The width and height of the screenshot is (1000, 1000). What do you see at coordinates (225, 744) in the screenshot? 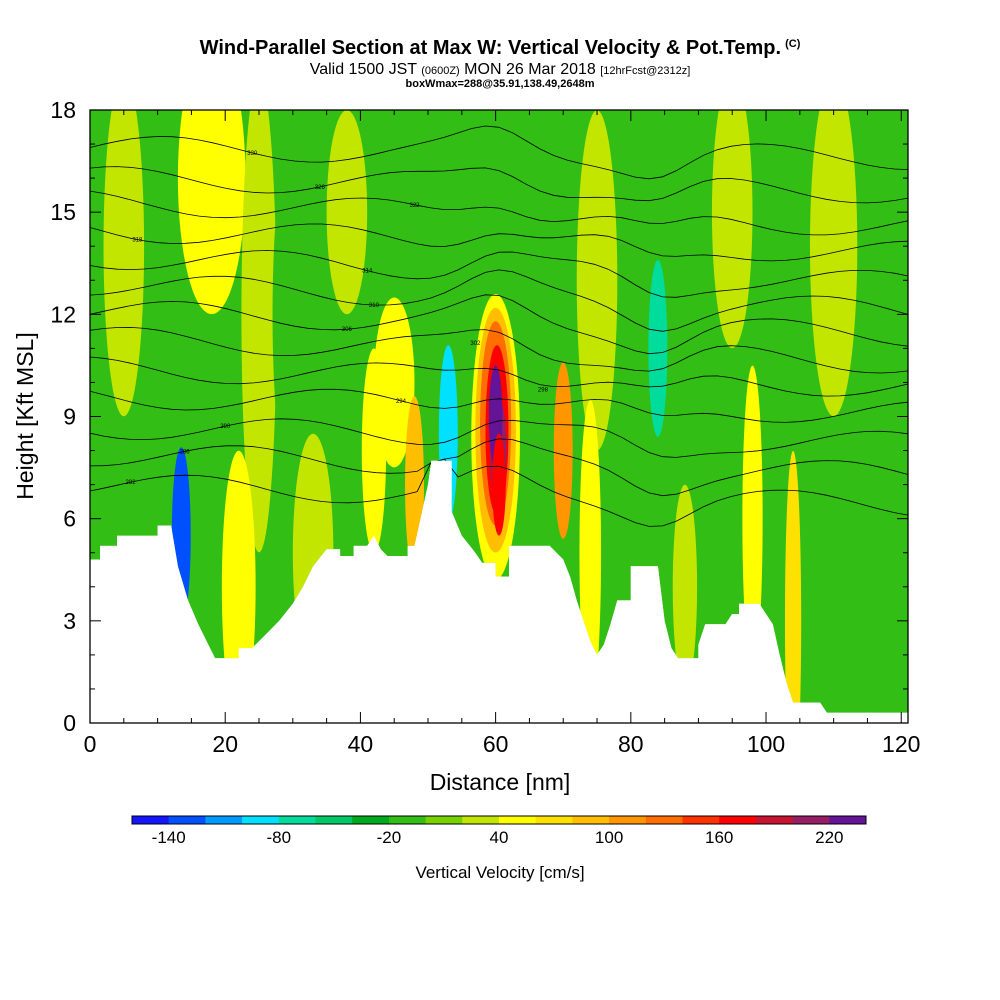
I see `x-tick-label: 20` at bounding box center [225, 744].